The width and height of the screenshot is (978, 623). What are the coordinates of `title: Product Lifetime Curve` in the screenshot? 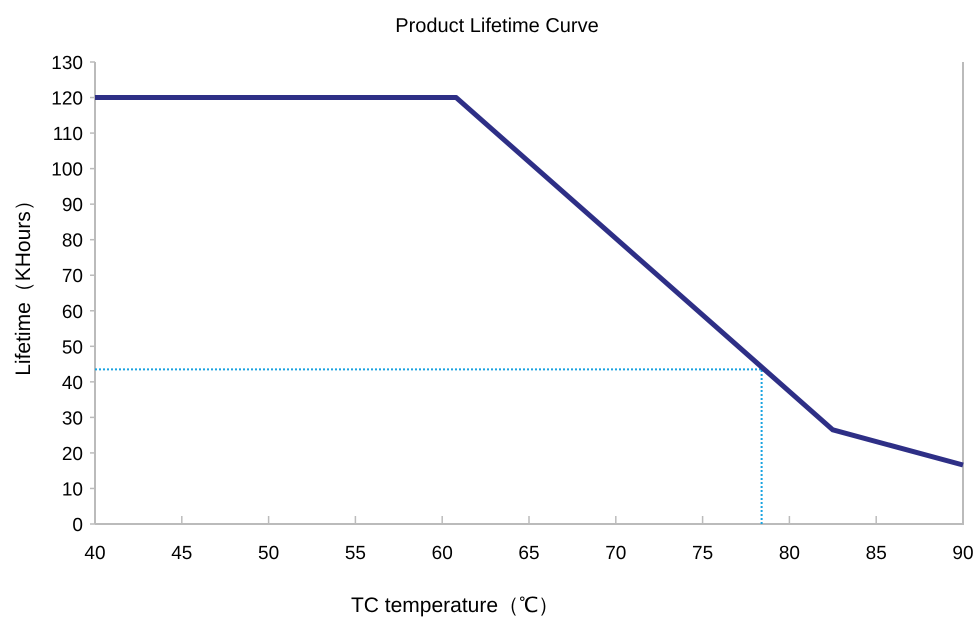 It's located at (497, 26).